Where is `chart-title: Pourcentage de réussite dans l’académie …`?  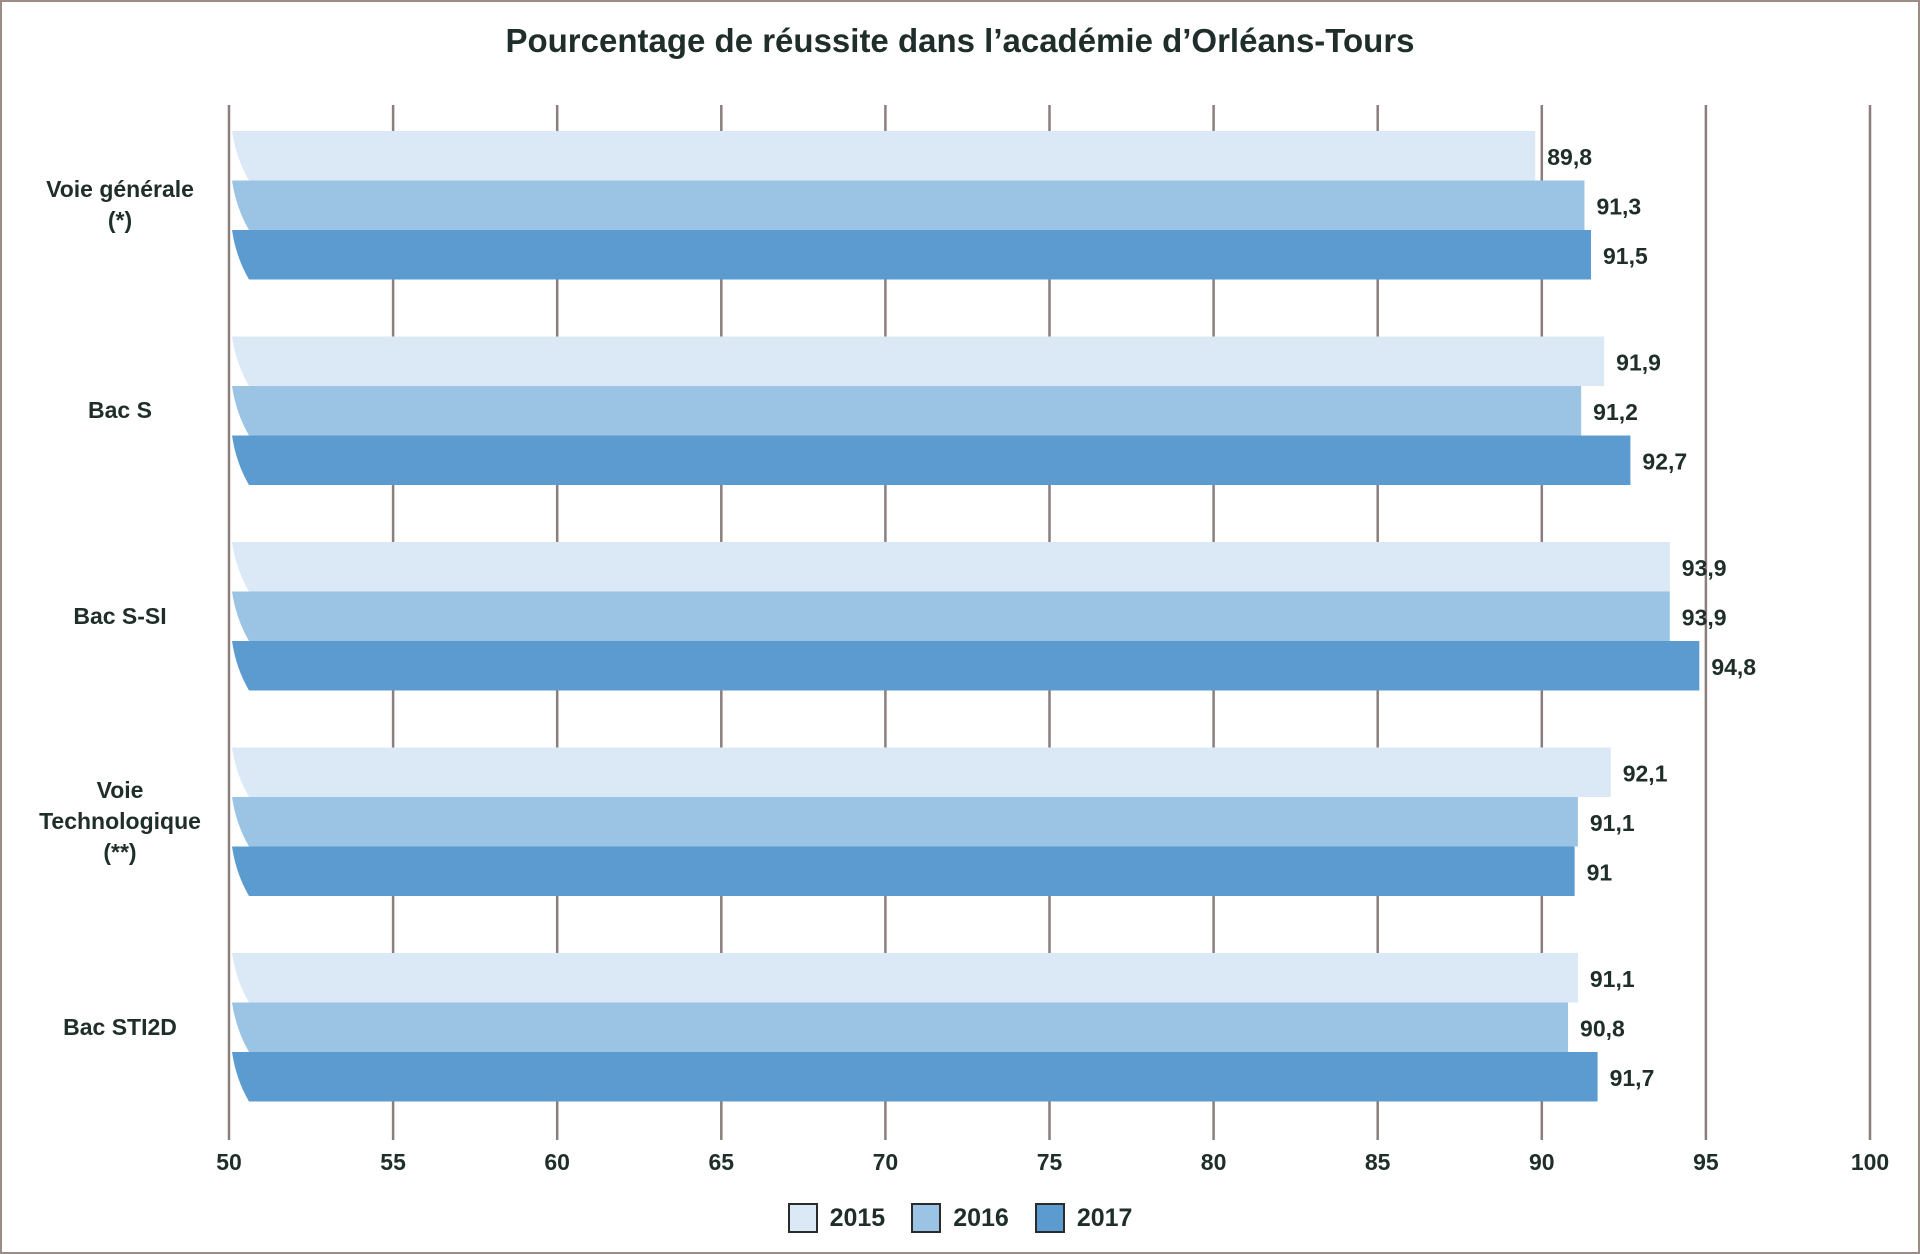 chart-title: Pourcentage de réussite dans l’académie … is located at coordinates (960, 40).